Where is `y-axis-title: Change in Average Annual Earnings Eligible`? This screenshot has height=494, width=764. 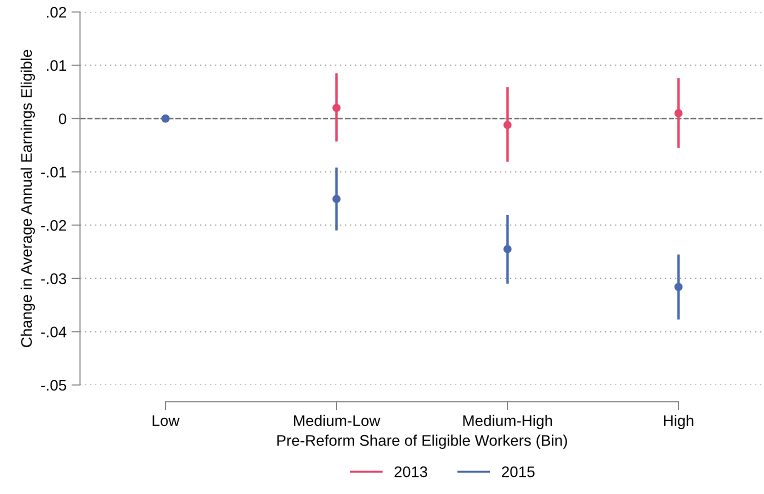 y-axis-title: Change in Average Annual Earnings Eligible is located at coordinates (27, 199).